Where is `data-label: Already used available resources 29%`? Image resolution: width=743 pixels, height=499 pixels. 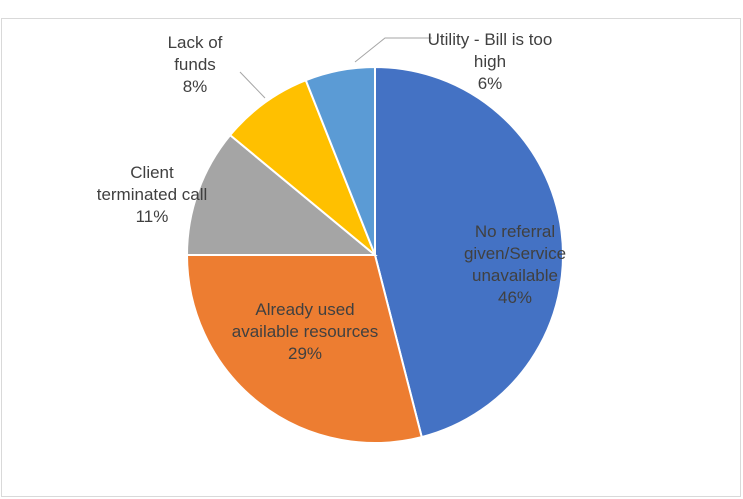 data-label: Already used available resources 29% is located at coordinates (305, 332).